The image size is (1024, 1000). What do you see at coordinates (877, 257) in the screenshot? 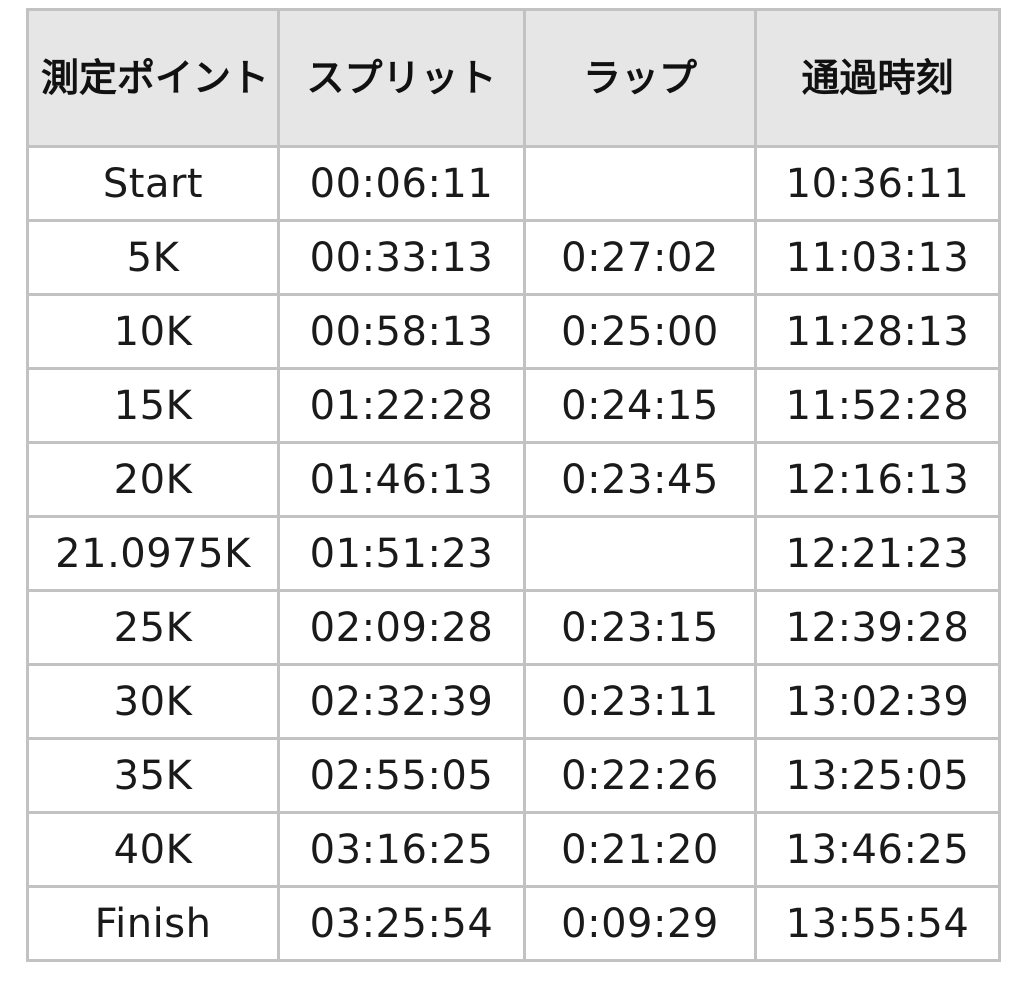
I see `cell-pass-time: 11:03:13` at bounding box center [877, 257].